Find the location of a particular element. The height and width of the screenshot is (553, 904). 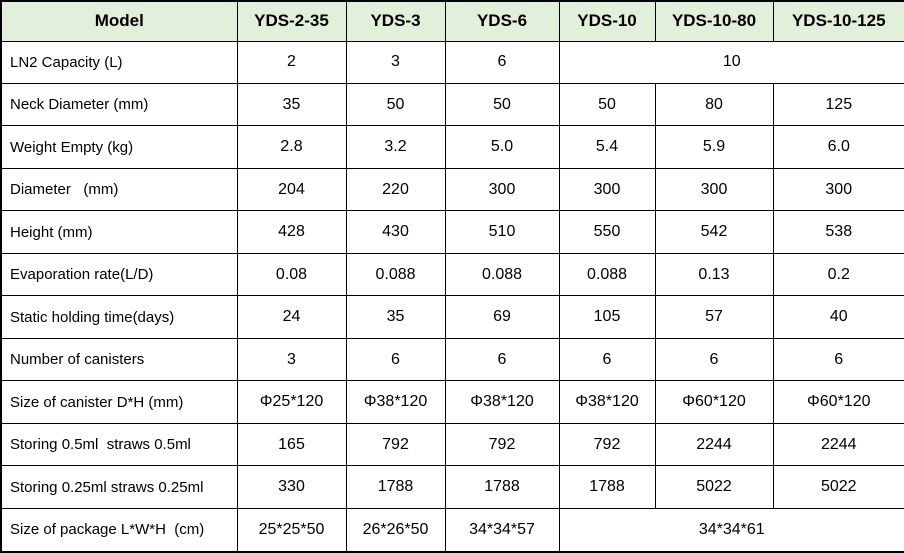

cell-value: 430 is located at coordinates (395, 232).